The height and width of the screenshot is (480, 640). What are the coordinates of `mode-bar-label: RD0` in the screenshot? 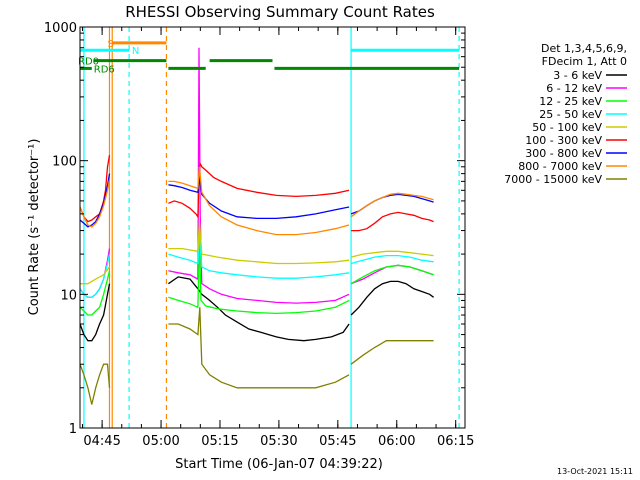 It's located at (88, 62).